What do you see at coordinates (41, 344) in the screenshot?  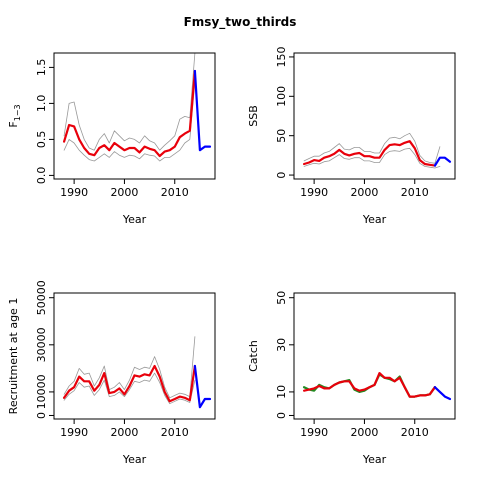 I see `y-tick-label: 30000` at bounding box center [41, 344].